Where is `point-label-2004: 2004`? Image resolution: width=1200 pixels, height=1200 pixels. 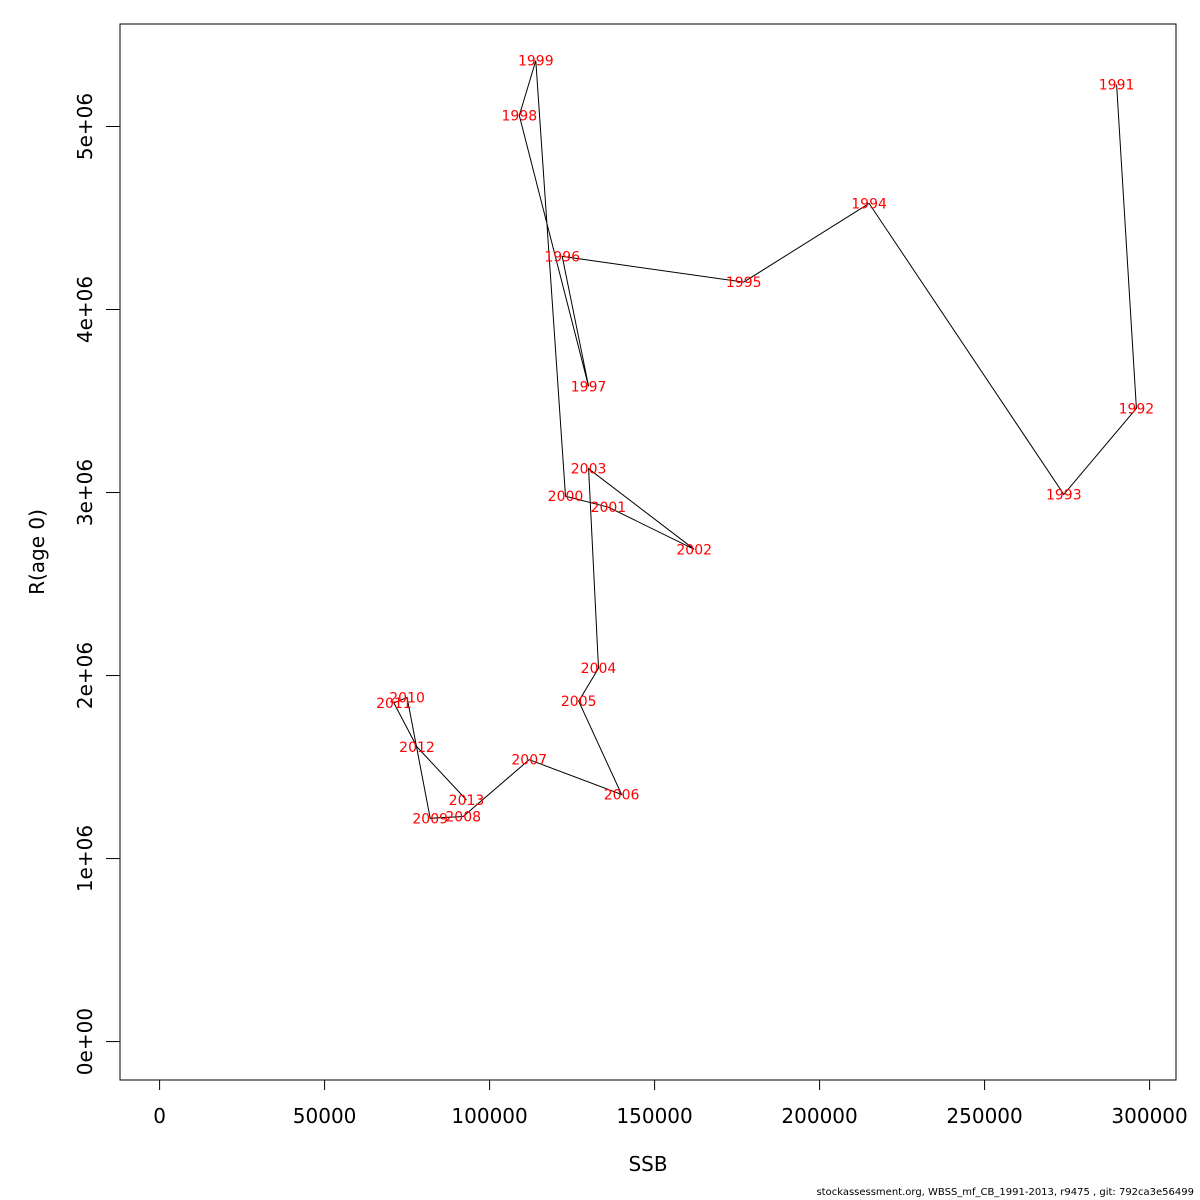
point-label-2004: 2004 is located at coordinates (599, 669).